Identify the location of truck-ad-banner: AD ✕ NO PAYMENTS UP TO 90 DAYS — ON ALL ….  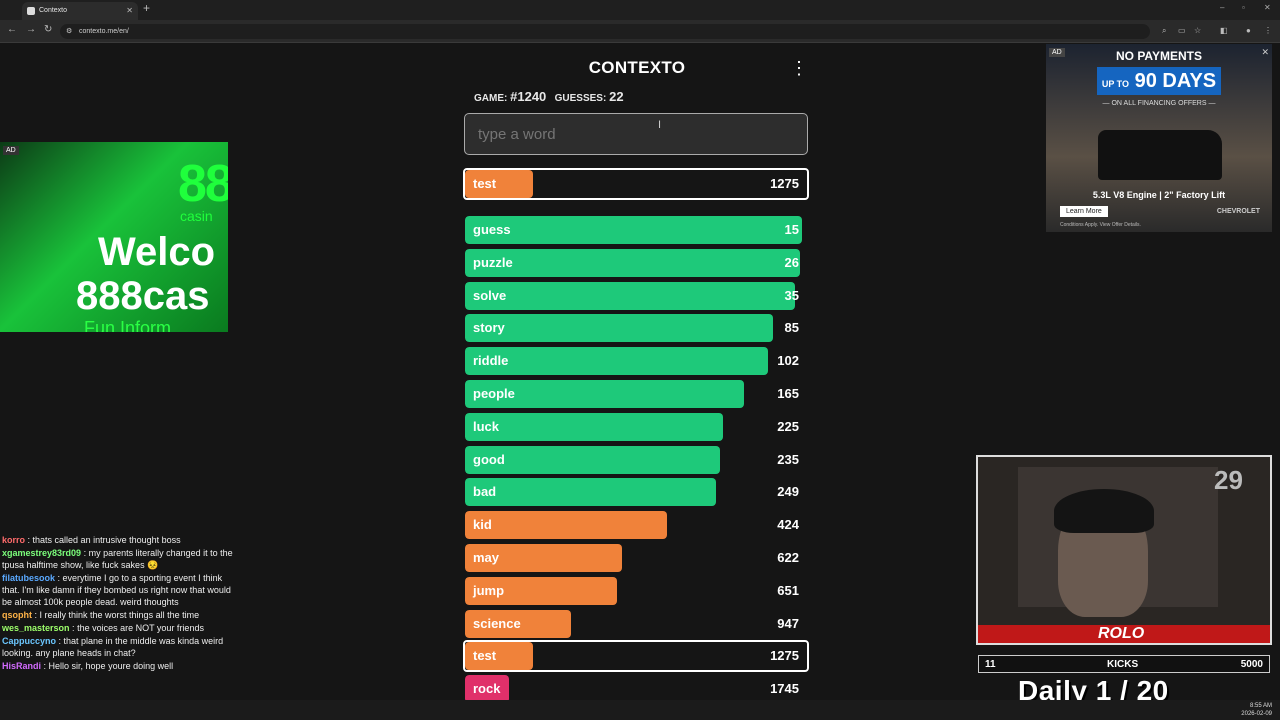
(1159, 138).